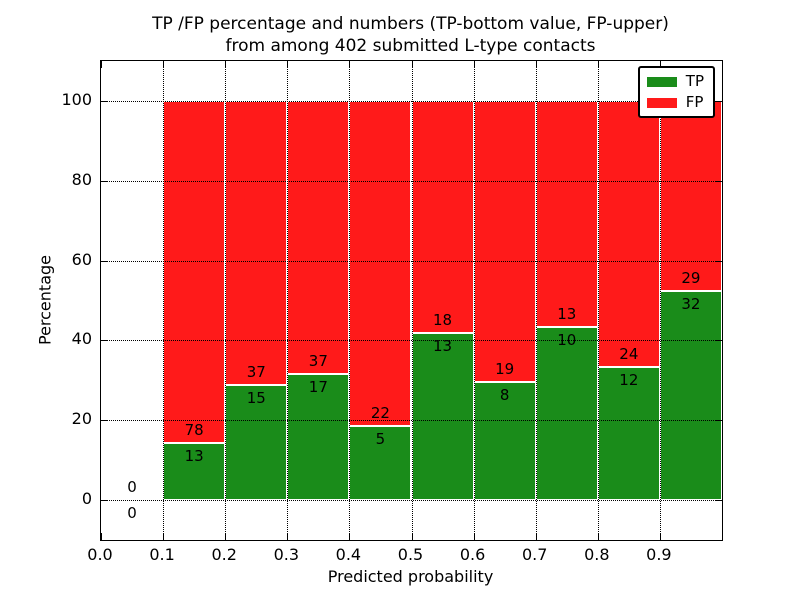 Image resolution: width=800 pixels, height=600 pixels. I want to click on y-tick-label: 20, so click(81, 419).